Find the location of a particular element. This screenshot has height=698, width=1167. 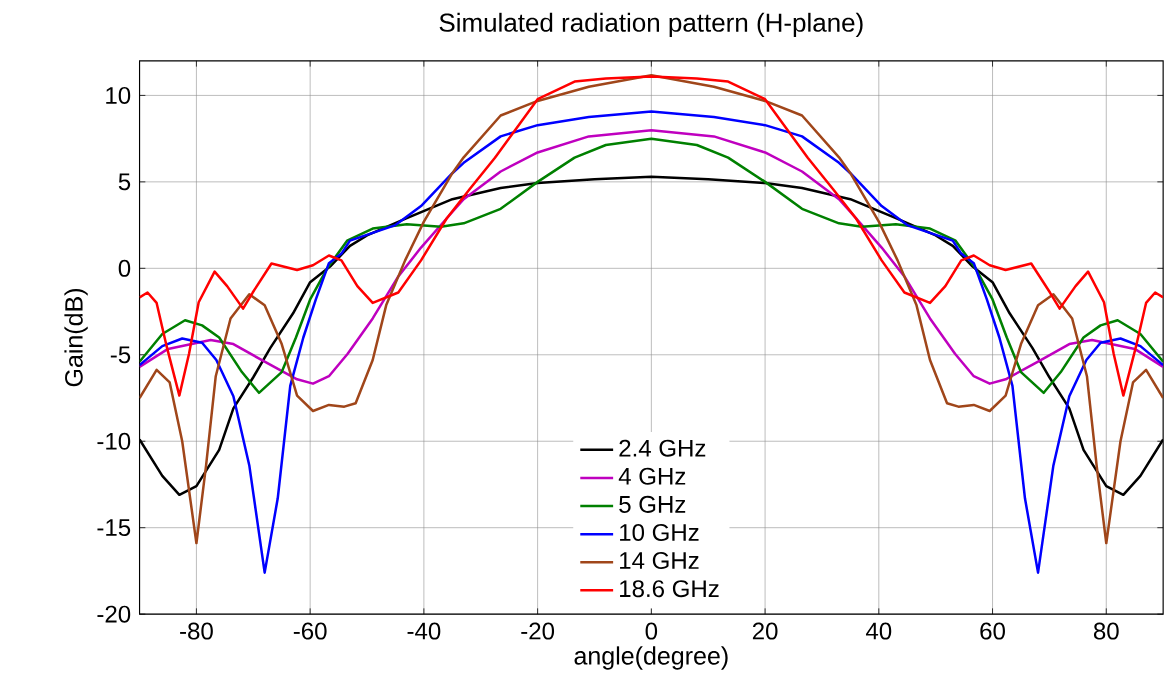

chart-title: Simulated radiation pattern (H-plane) is located at coordinates (651, 24).